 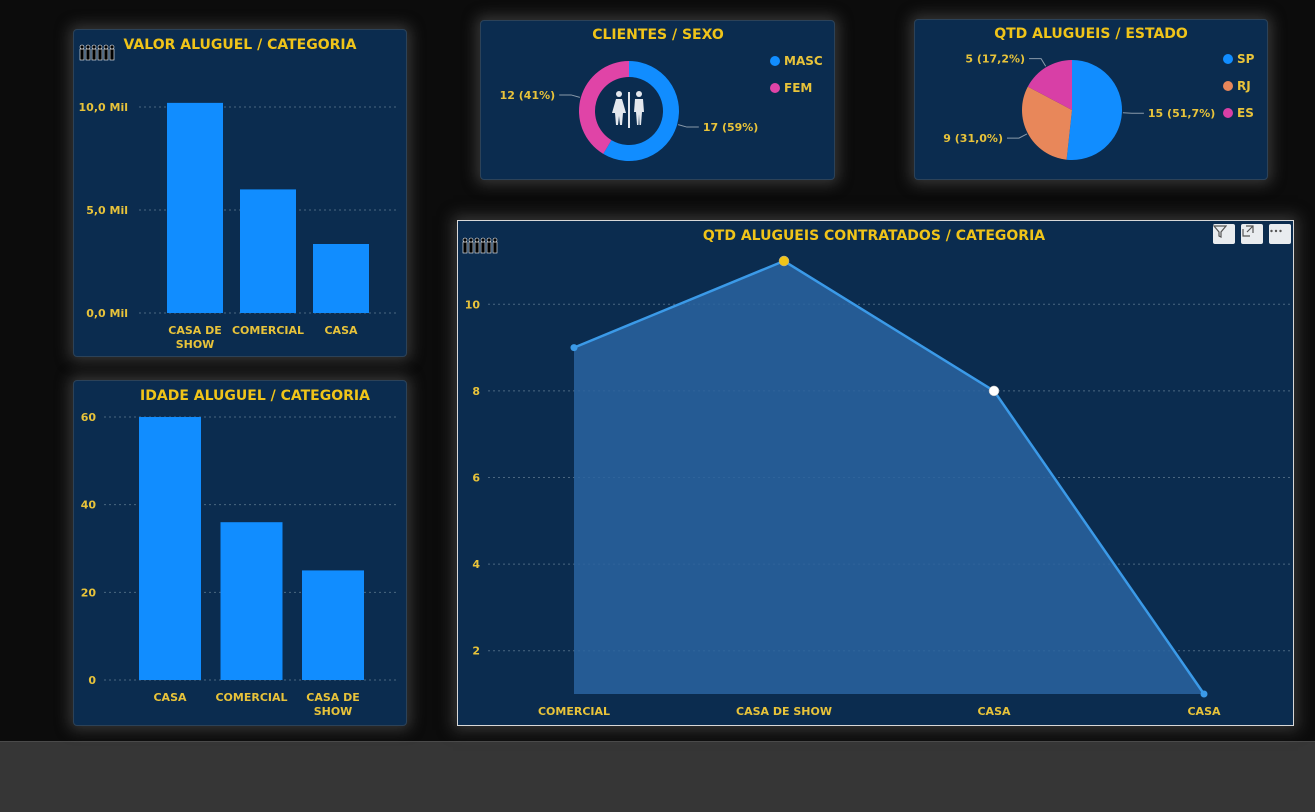 I want to click on slice-data-label: 15 (51,7%), so click(x=1181, y=113).